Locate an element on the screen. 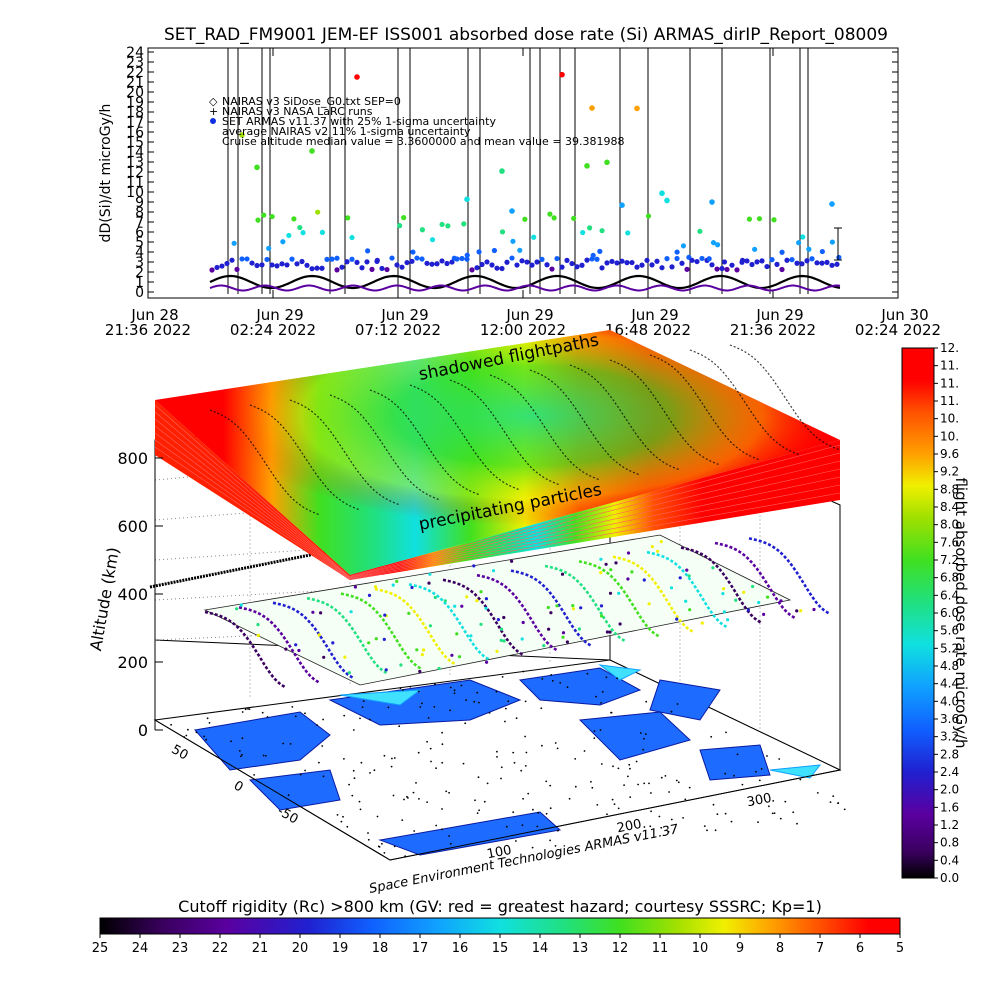 The width and height of the screenshot is (1000, 1000). top-y-axis-label: dD(Si)/dt microGy/h is located at coordinates (106, 173).